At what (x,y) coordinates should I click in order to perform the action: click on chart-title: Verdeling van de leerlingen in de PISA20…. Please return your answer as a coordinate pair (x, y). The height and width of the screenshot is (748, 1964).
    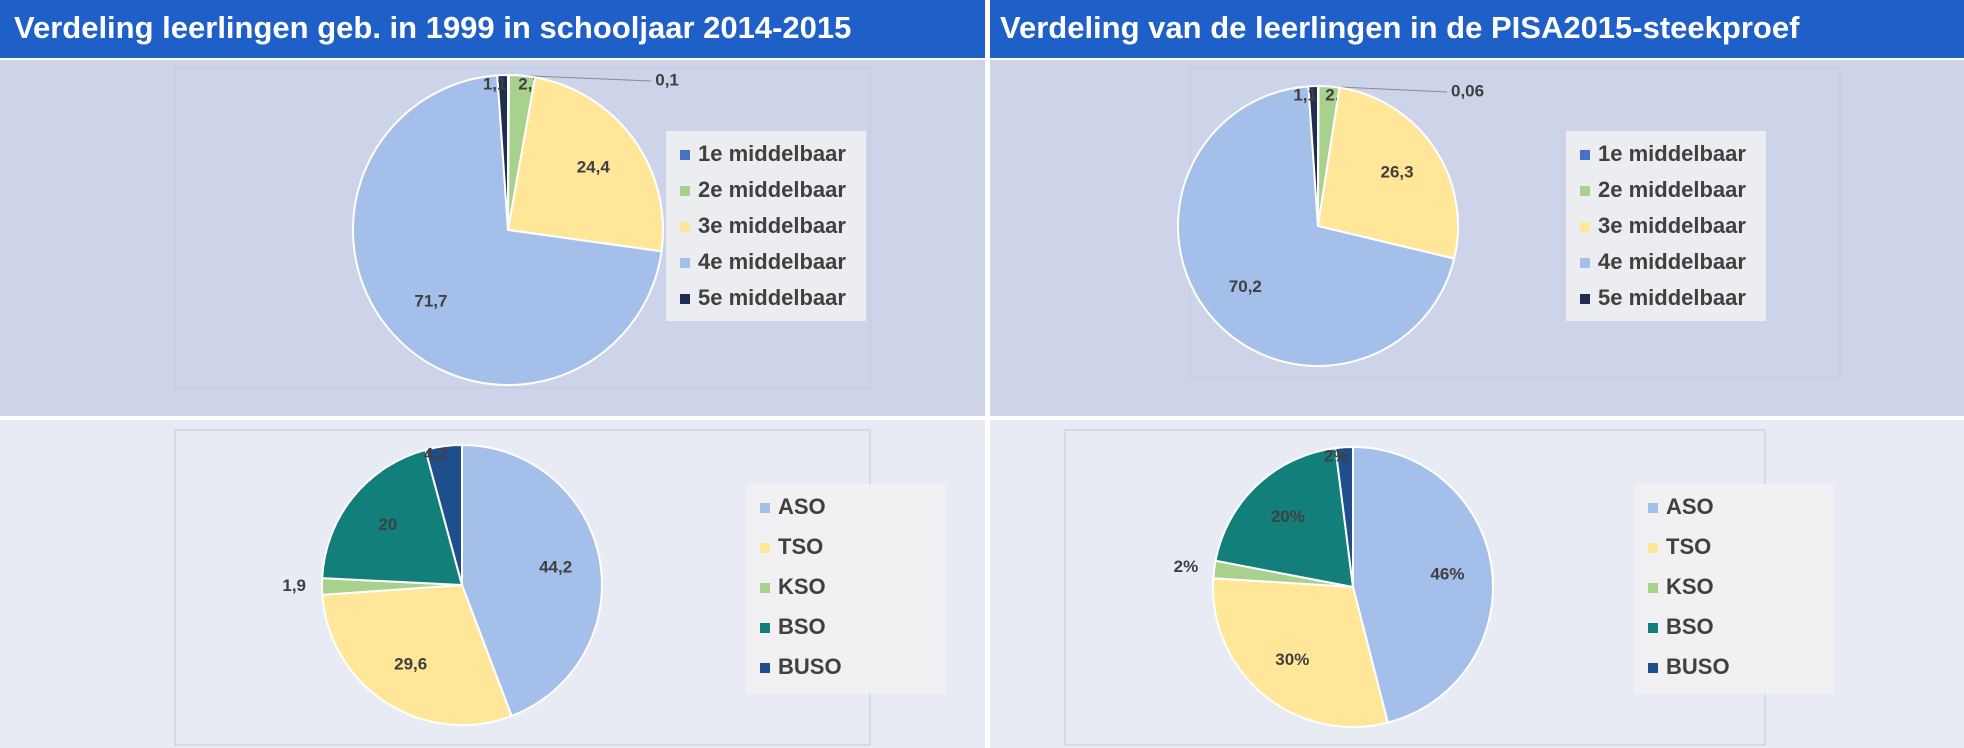
    Looking at the image, I should click on (1400, 27).